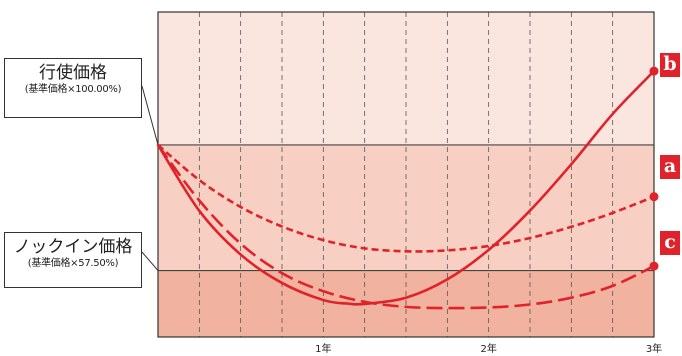 The height and width of the screenshot is (356, 682). What do you see at coordinates (654, 348) in the screenshot?
I see `x-tick-label: 3年` at bounding box center [654, 348].